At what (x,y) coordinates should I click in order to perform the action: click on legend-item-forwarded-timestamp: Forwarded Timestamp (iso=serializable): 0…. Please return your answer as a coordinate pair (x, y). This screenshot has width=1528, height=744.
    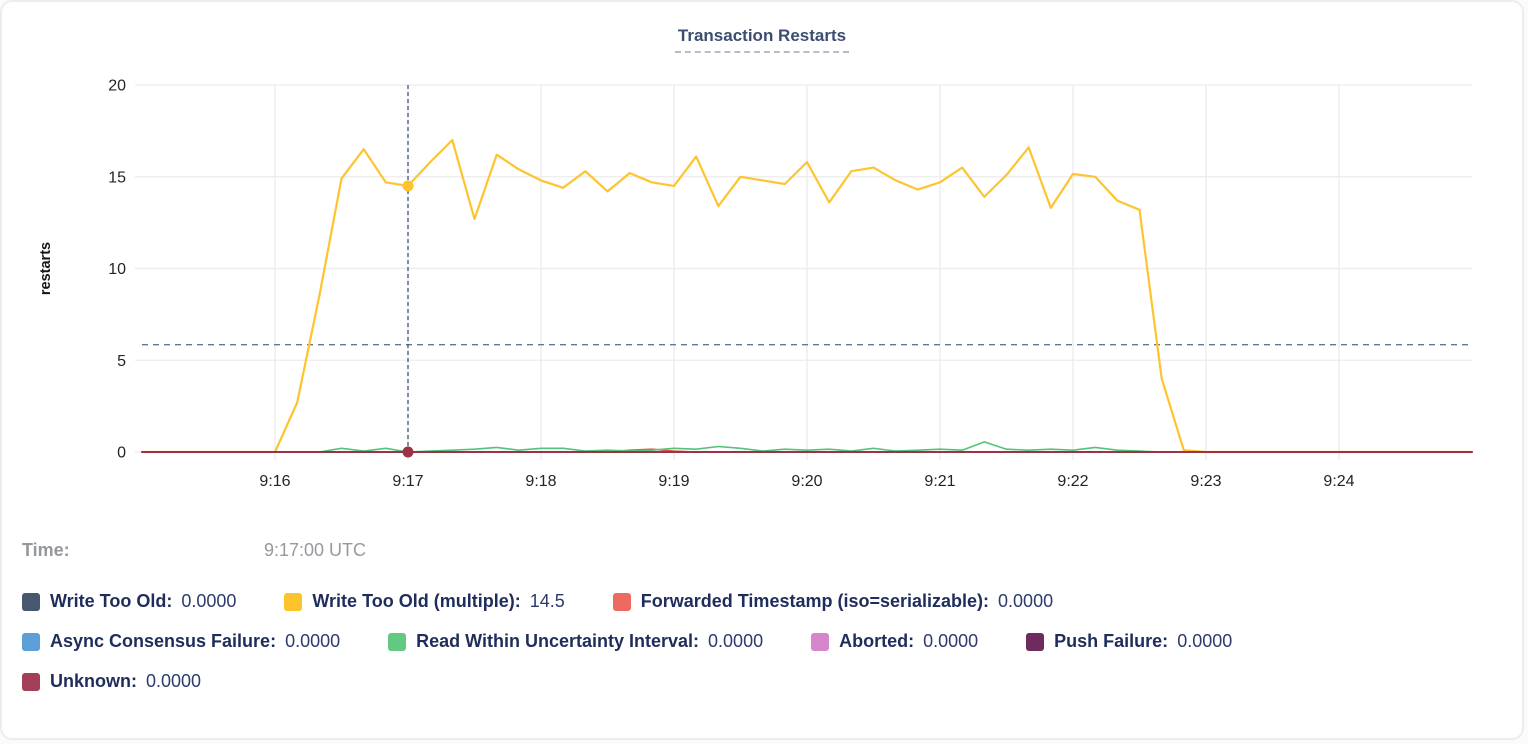
    Looking at the image, I should click on (833, 601).